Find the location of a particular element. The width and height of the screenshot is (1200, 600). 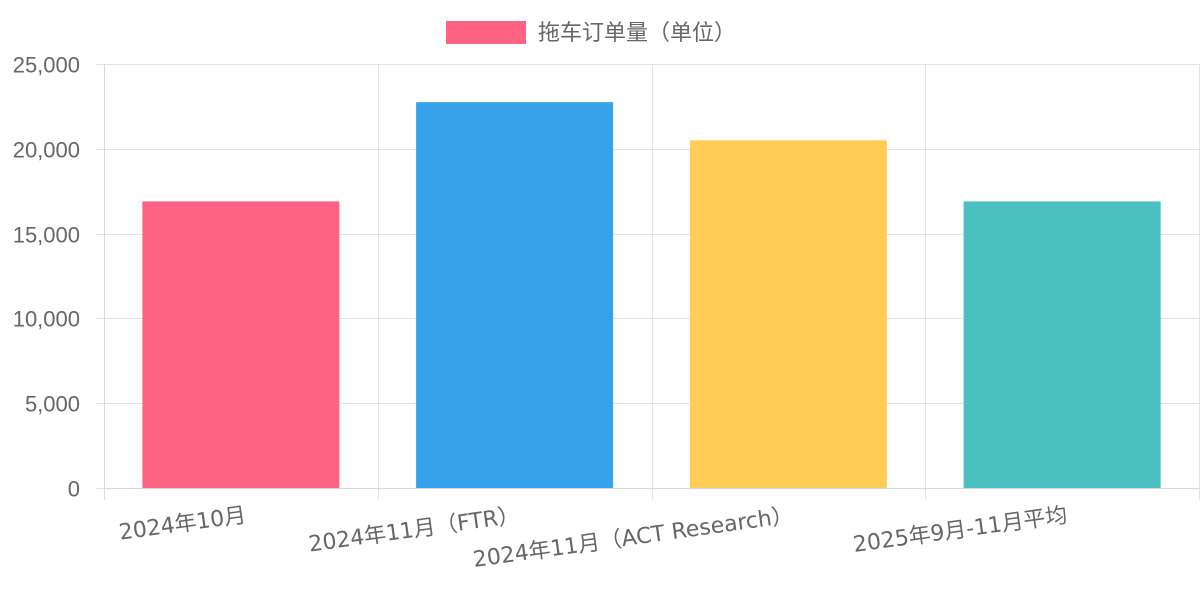

y-tick-label: 0 is located at coordinates (74, 489).